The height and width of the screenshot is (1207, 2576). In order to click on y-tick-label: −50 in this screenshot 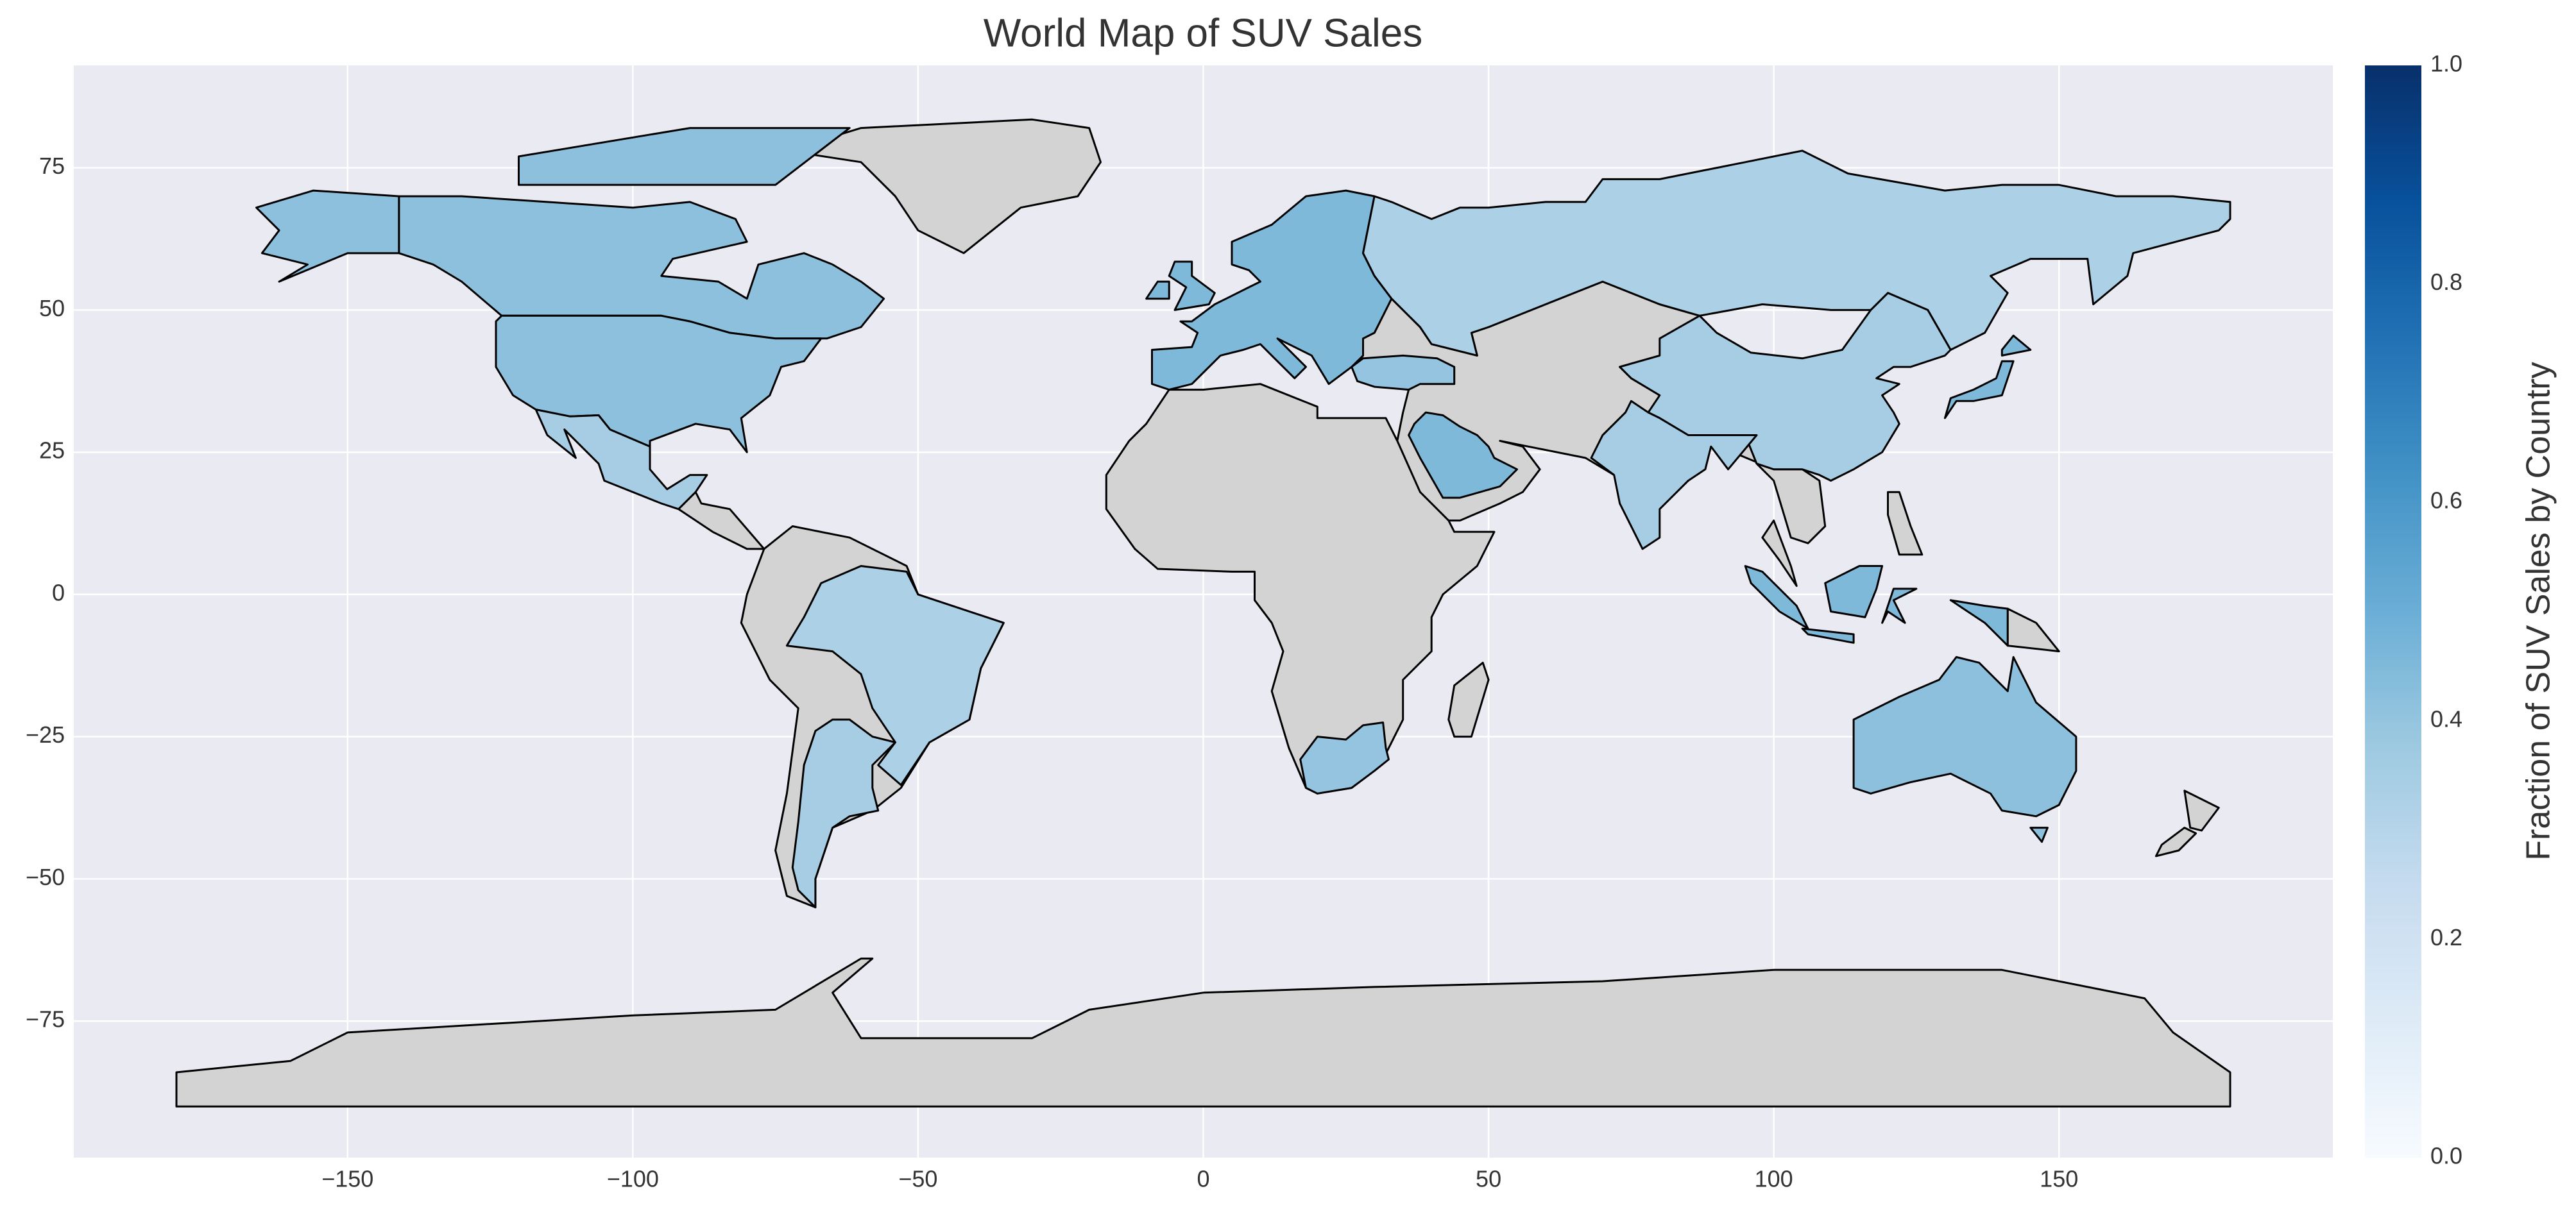, I will do `click(45, 877)`.